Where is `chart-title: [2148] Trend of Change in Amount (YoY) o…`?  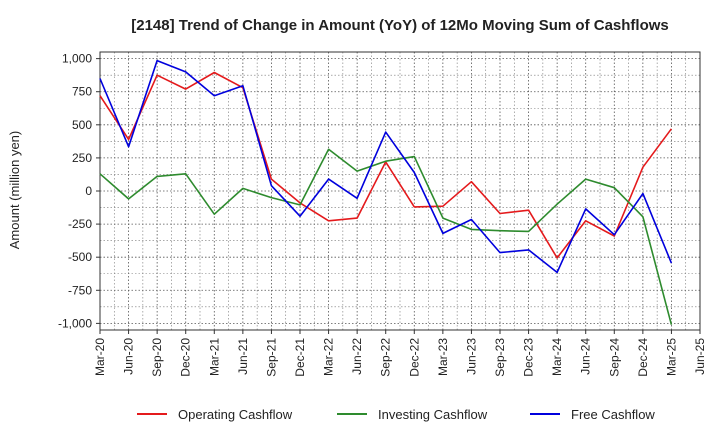 chart-title: [2148] Trend of Change in Amount (YoY) o… is located at coordinates (400, 25).